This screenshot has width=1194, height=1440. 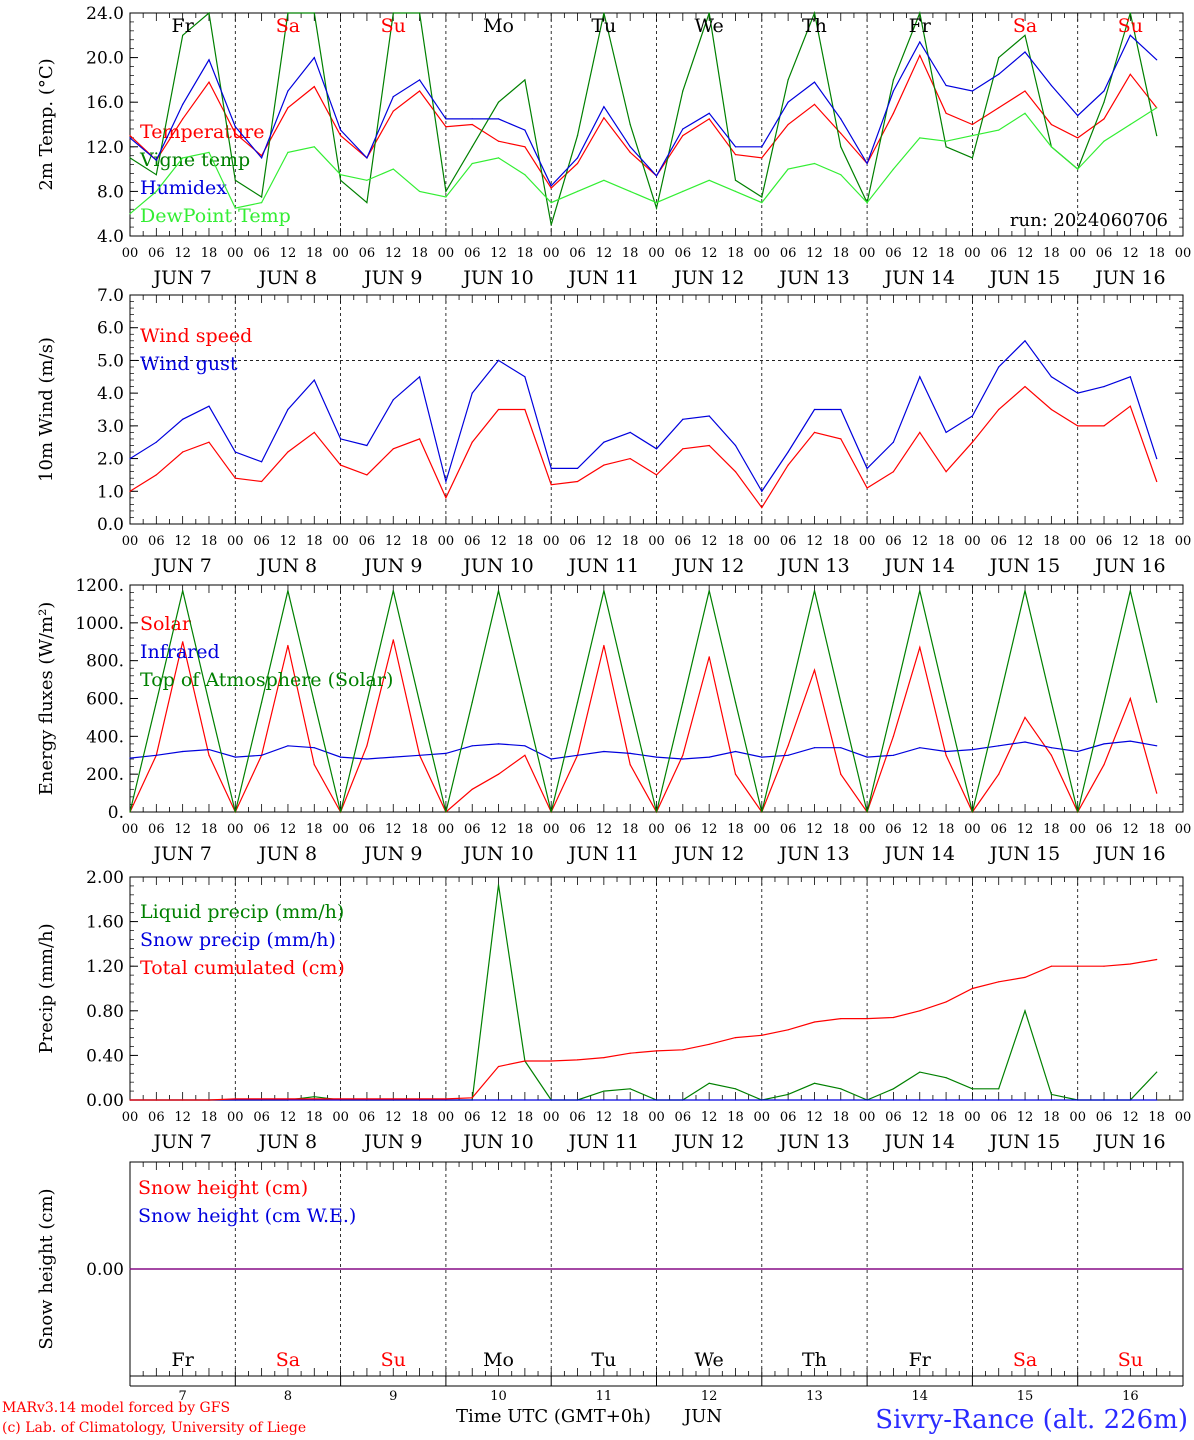 I want to click on day-name-bottom: Sa, so click(x=288, y=1360).